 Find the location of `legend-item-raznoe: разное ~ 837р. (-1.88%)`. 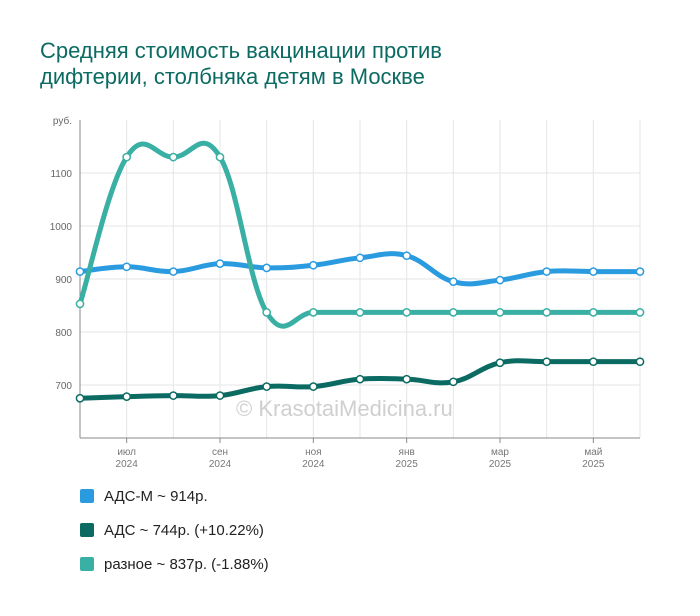

legend-item-raznoe: разное ~ 837р. (-1.88%) is located at coordinates (174, 564).